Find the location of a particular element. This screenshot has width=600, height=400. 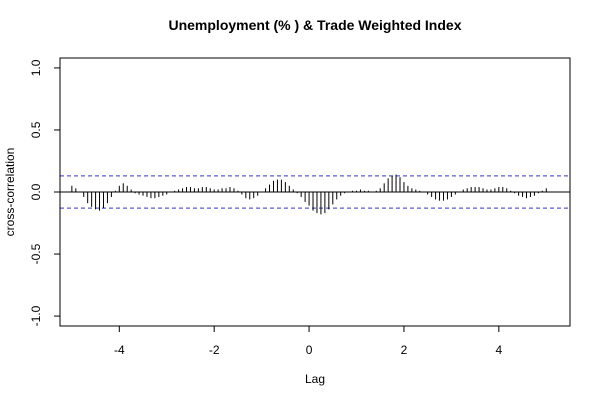

chart-title: Unemployment (% ) & Trade Weighted Index is located at coordinates (314, 25).